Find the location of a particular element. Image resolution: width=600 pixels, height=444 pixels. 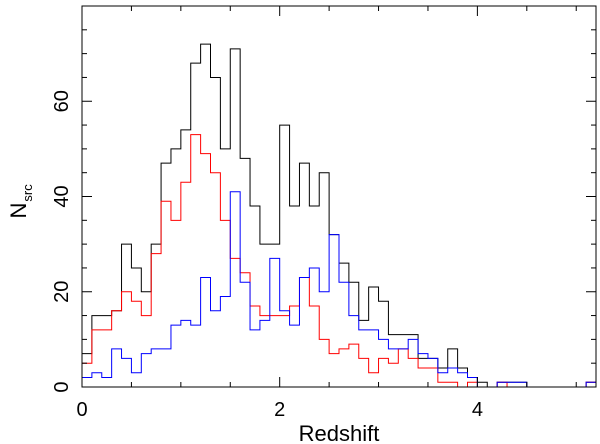

y-axis-label-main: N is located at coordinates (18, 211).